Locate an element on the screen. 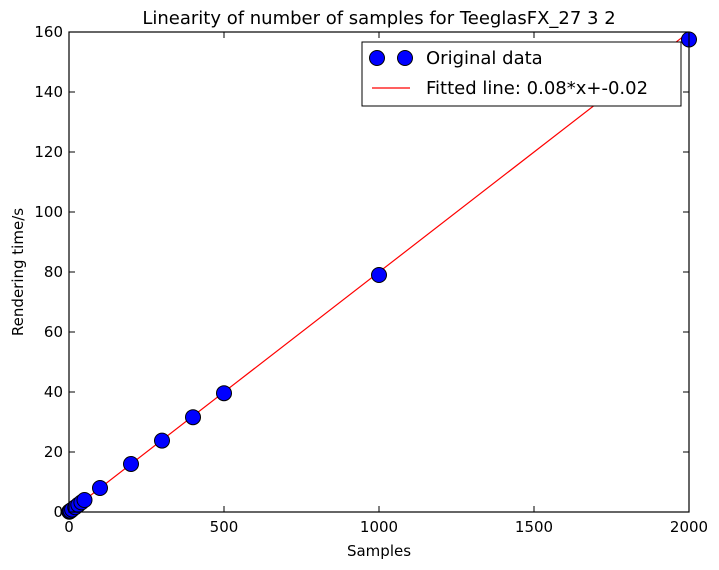  legend: Original data Fitted line: 0.08*x+-0.02 is located at coordinates (521, 74).